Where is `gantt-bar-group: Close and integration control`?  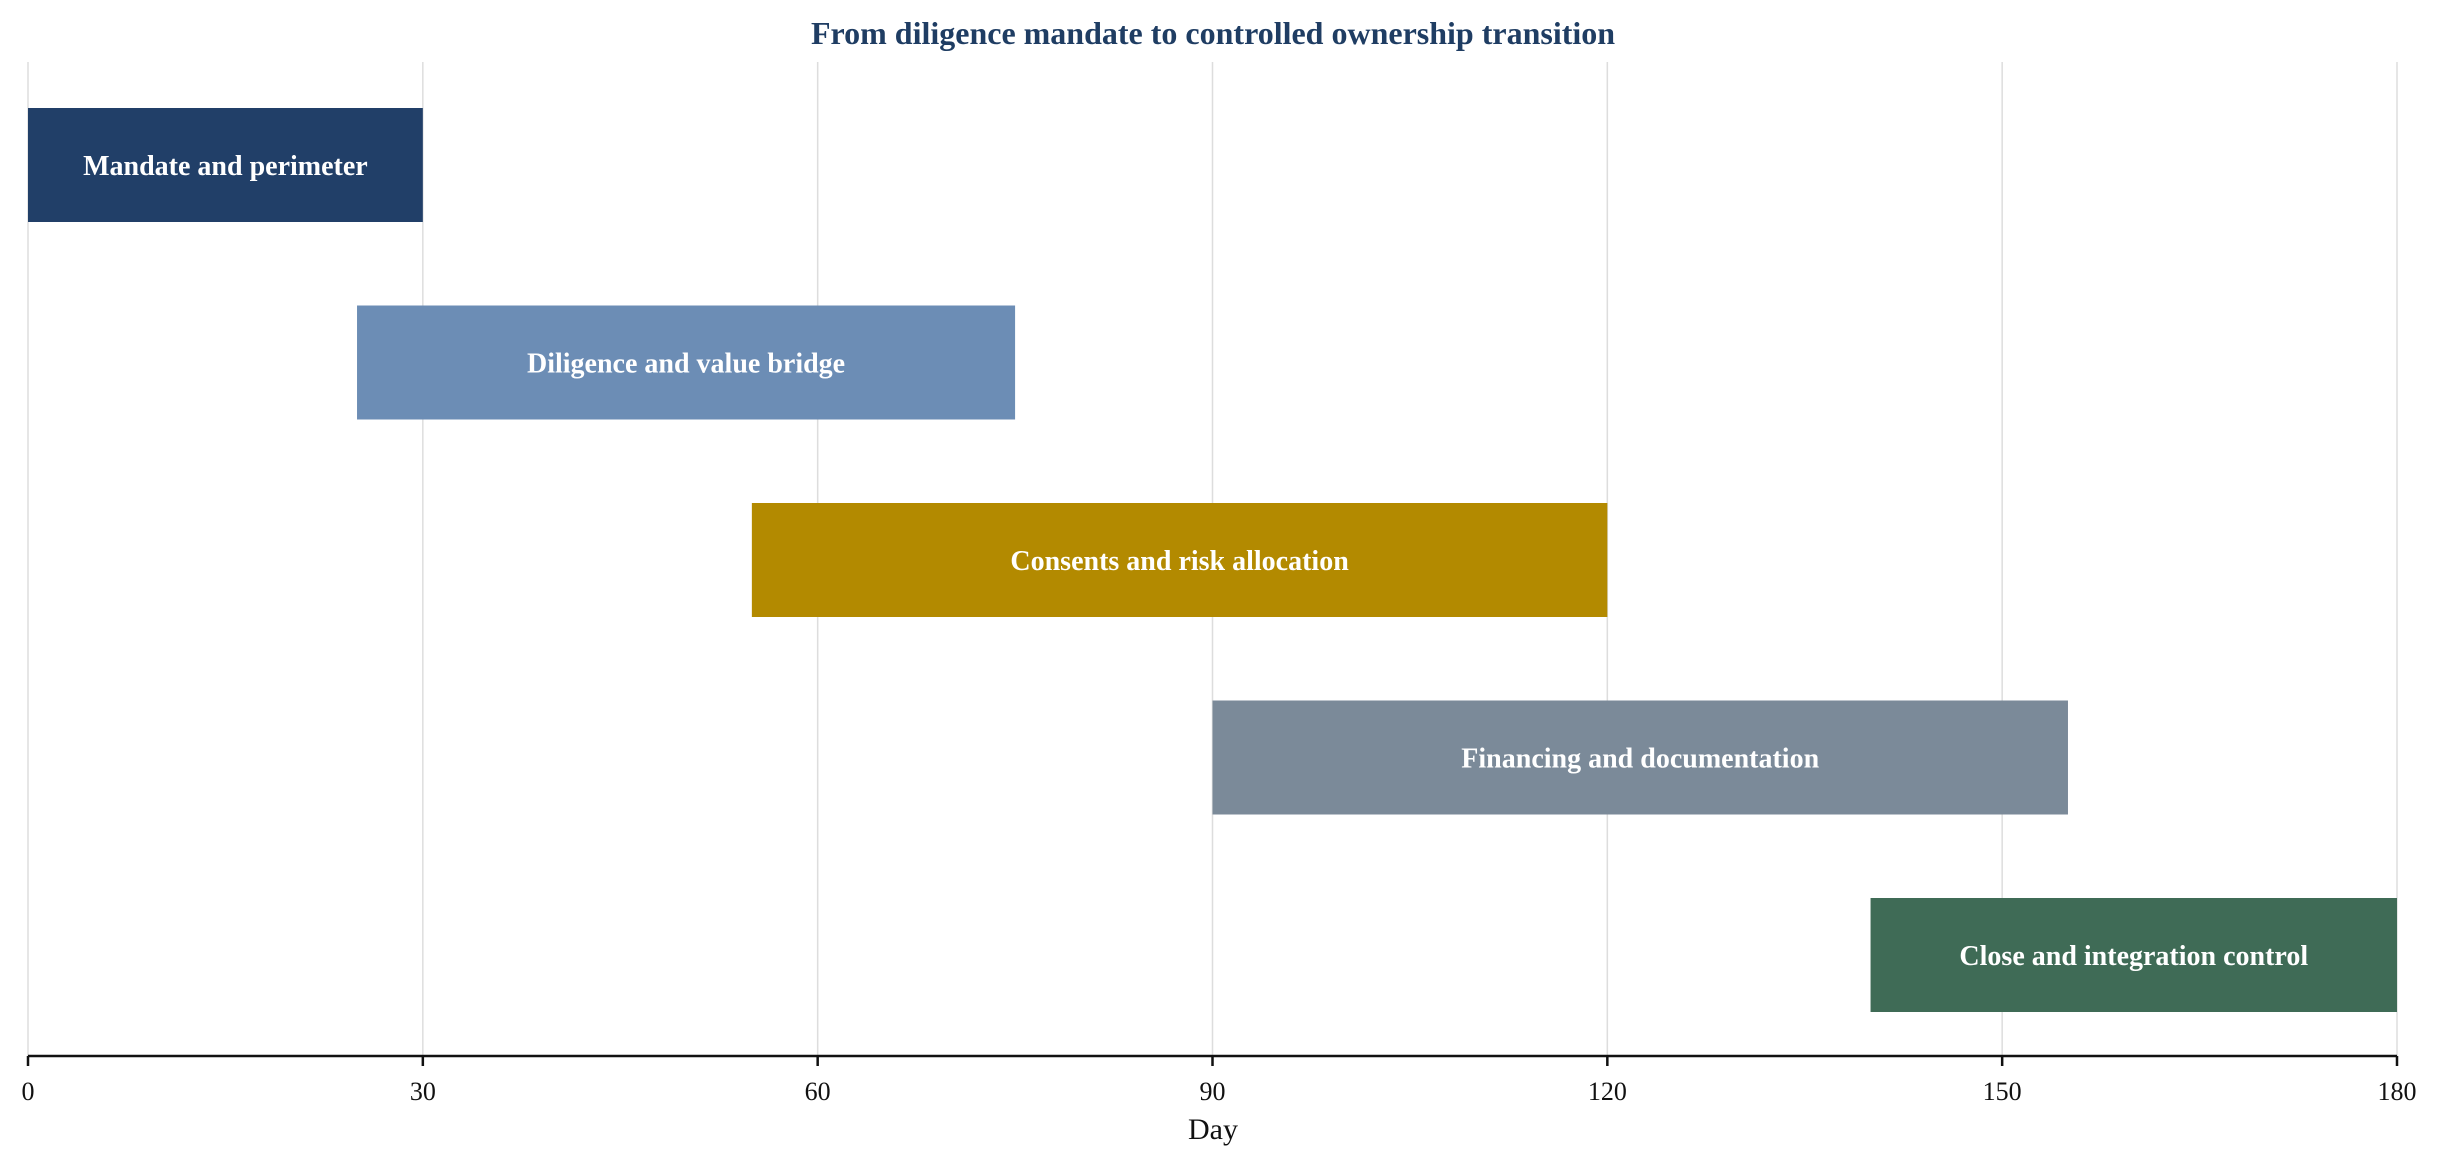 gantt-bar-group: Close and integration control is located at coordinates (2133, 955).